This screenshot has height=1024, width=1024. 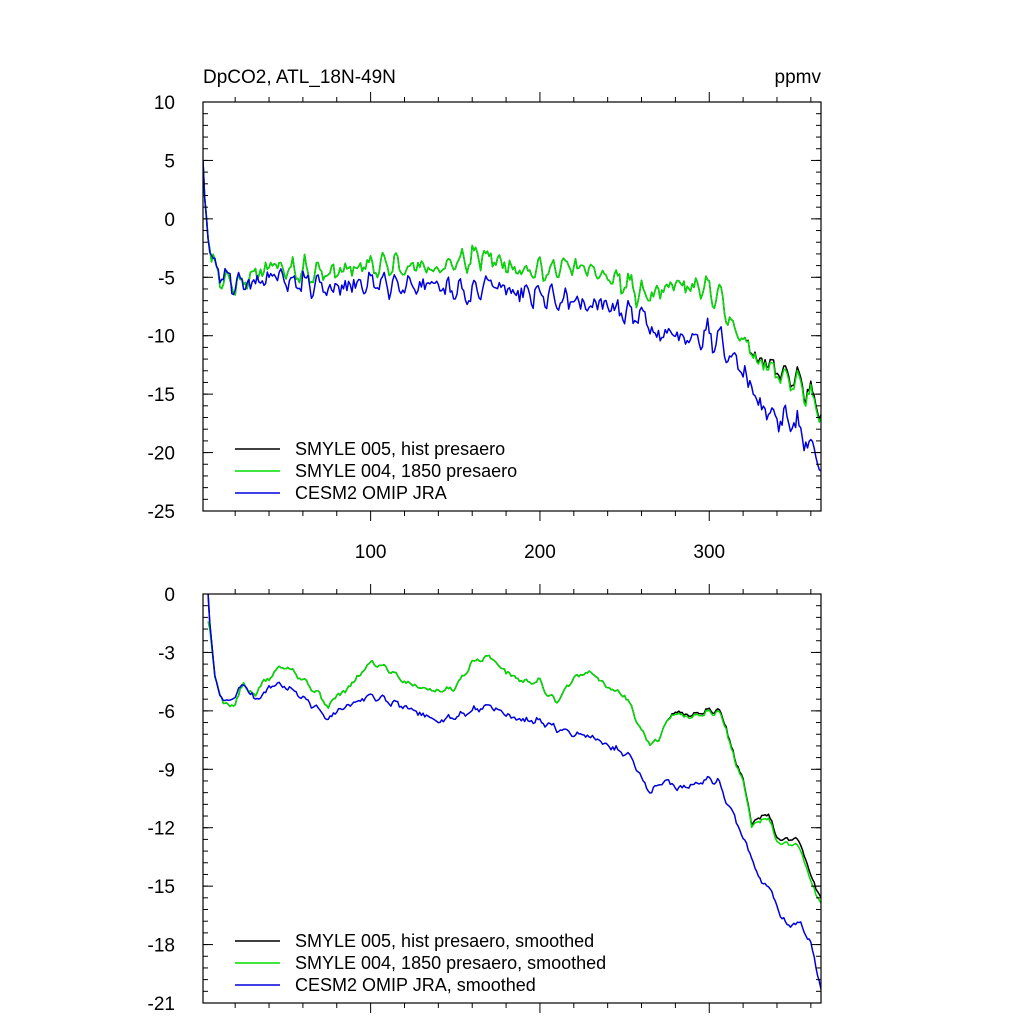 I want to click on title-left: DpCO2, ATL_18N-49N, so click(x=299, y=77).